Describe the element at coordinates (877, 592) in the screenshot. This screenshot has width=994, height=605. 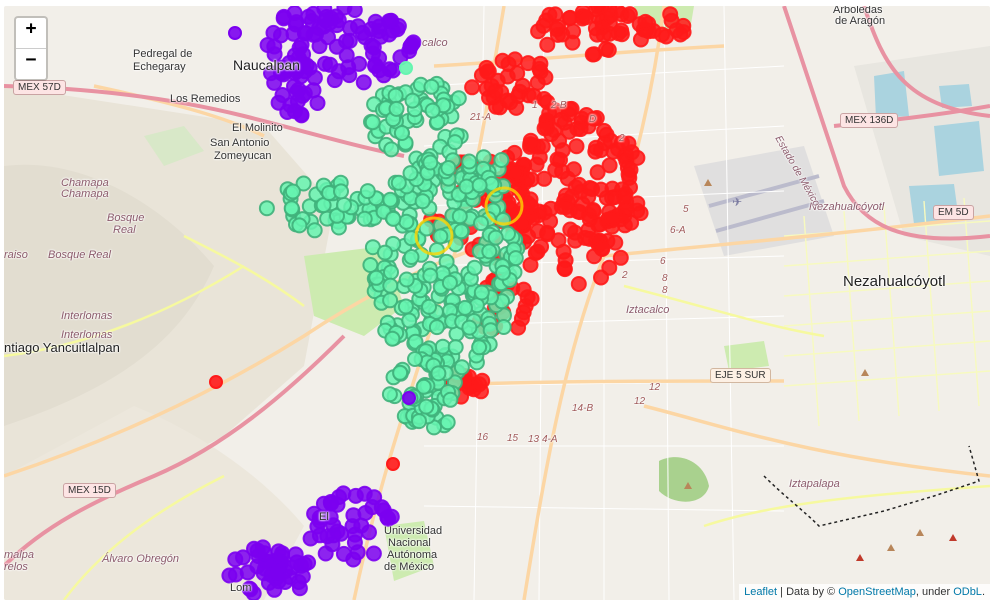
I see `openstreetmap-link: OpenStreetMap` at that location.